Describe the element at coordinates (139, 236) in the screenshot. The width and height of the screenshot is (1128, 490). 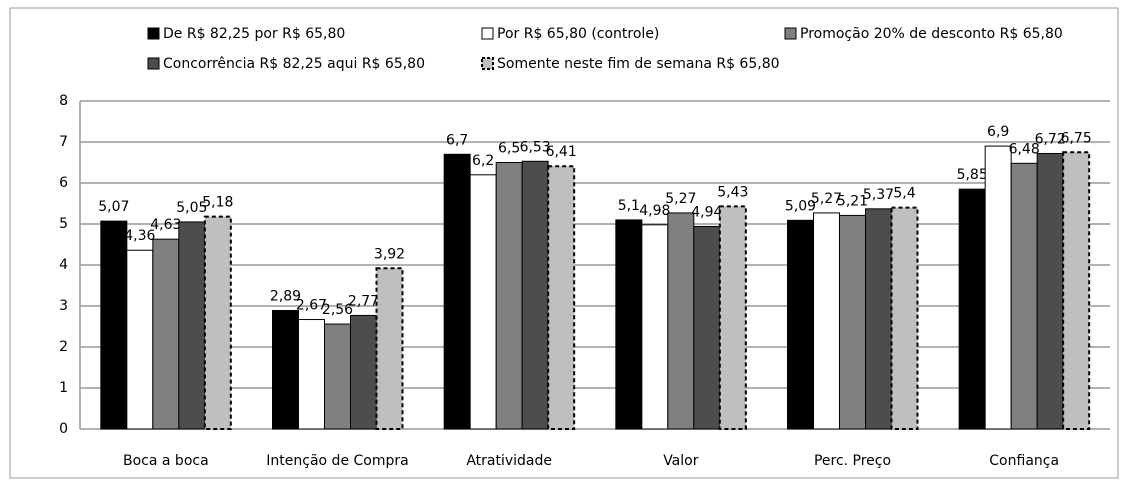
I see `data-label: 4,36` at that location.